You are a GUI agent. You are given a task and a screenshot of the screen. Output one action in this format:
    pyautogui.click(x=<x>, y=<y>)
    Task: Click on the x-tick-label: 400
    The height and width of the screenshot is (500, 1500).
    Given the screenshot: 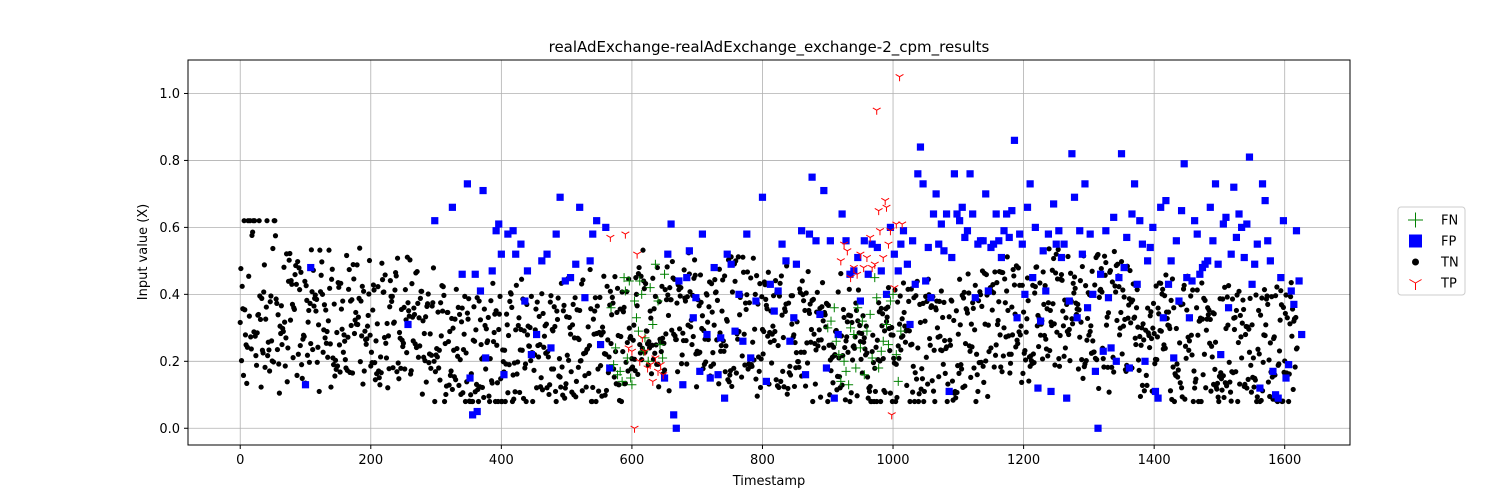 What is the action you would take?
    pyautogui.click(x=501, y=460)
    